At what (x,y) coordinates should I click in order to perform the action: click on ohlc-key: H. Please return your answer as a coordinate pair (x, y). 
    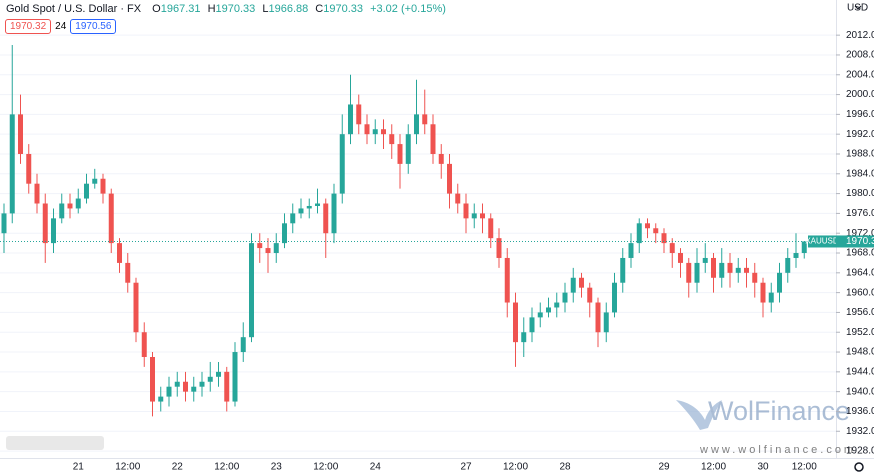
    Looking at the image, I should click on (211, 9).